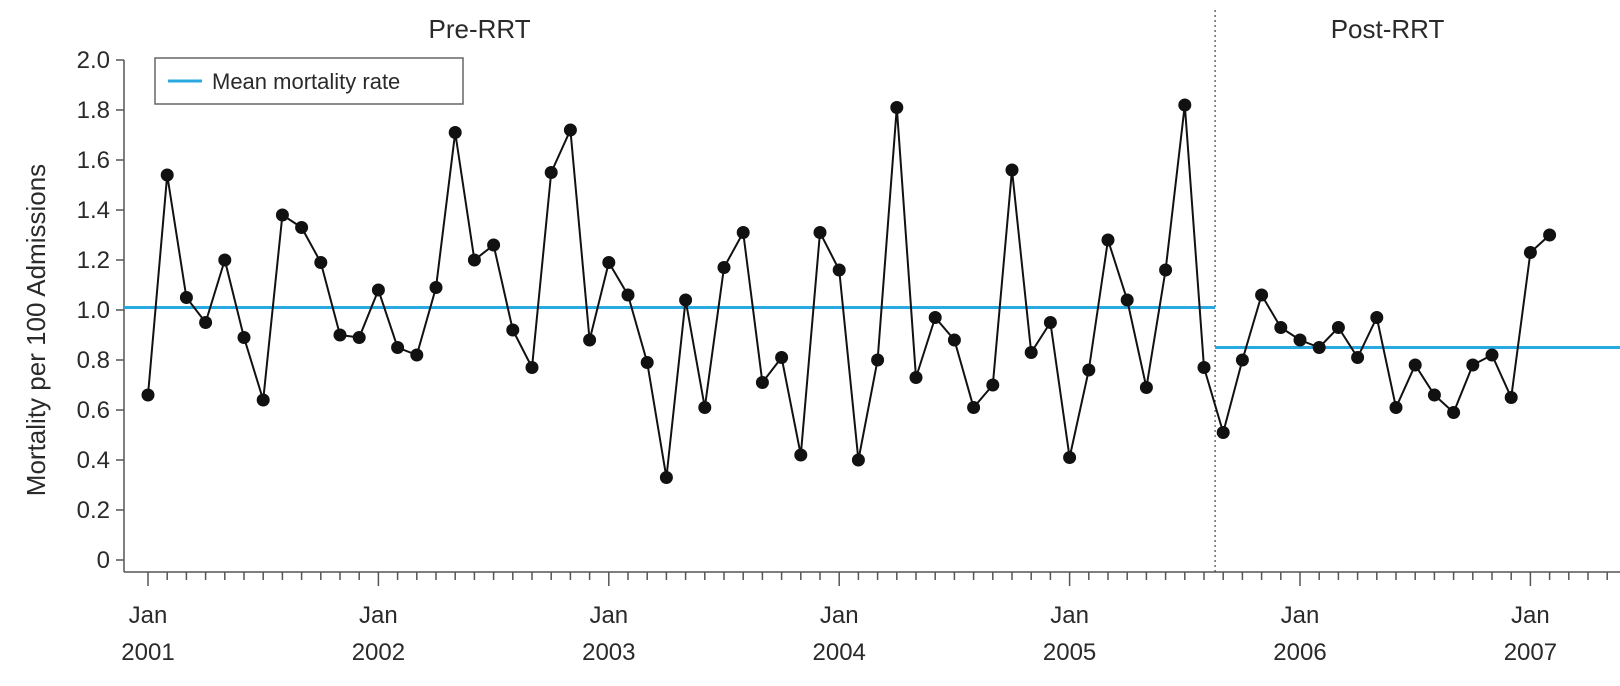 The width and height of the screenshot is (1620, 686). What do you see at coordinates (93, 210) in the screenshot?
I see `y-tick-label: 1.4` at bounding box center [93, 210].